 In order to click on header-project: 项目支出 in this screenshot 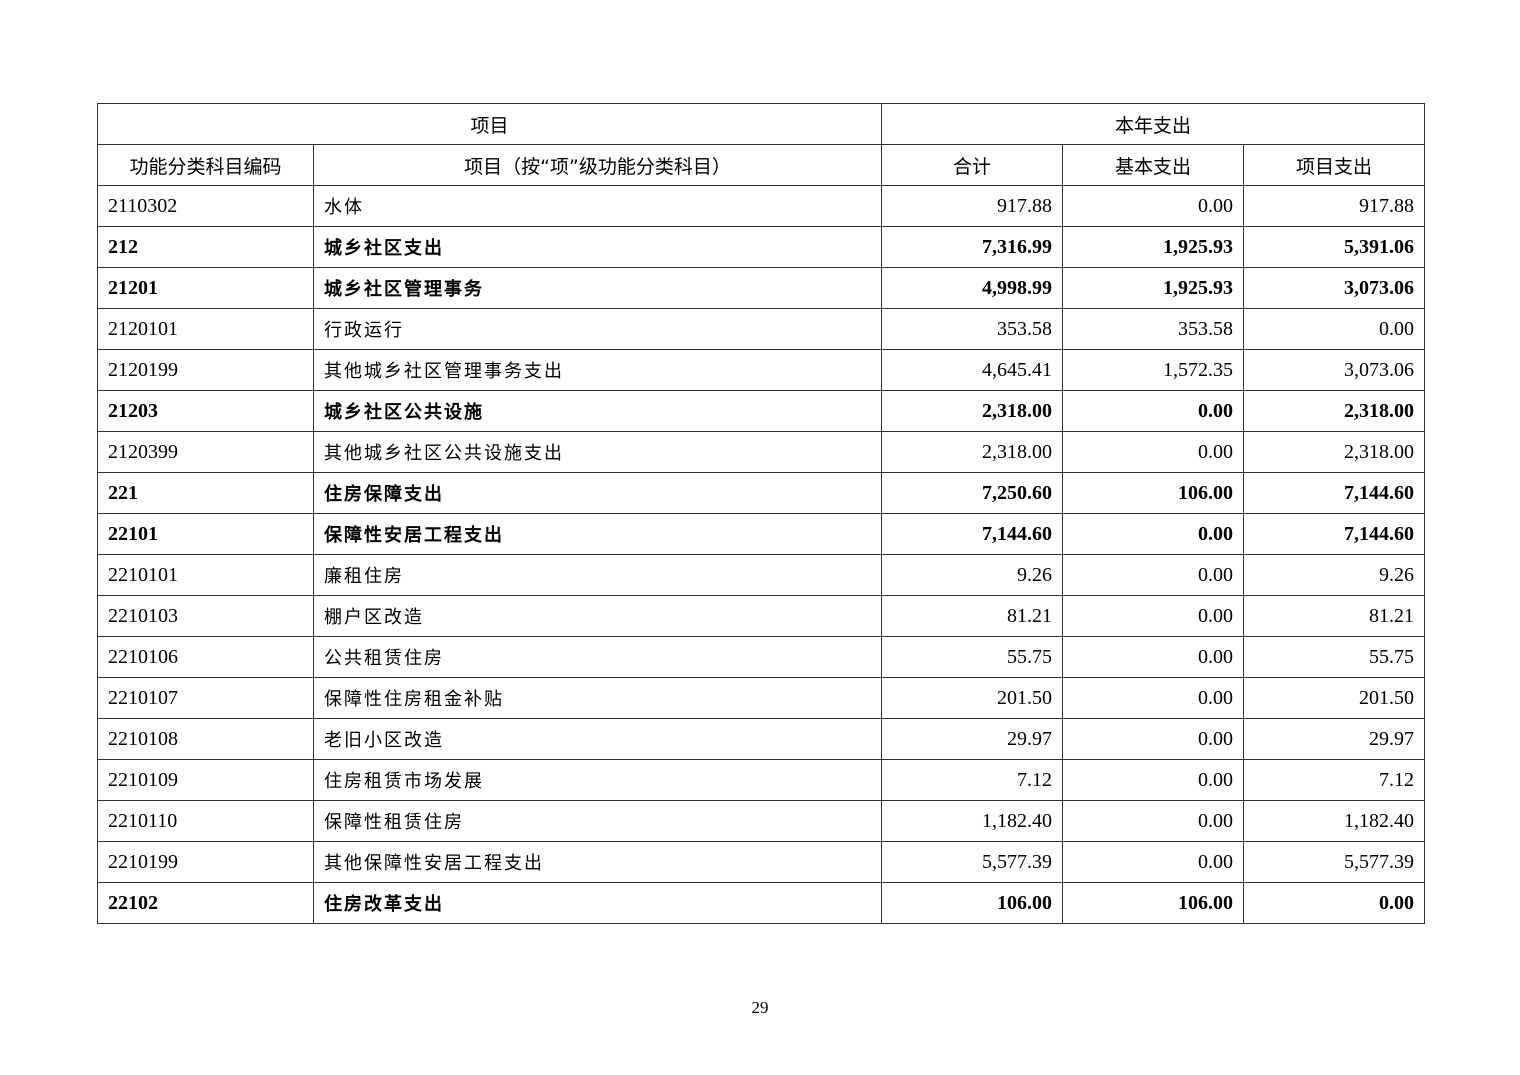, I will do `click(1334, 165)`.